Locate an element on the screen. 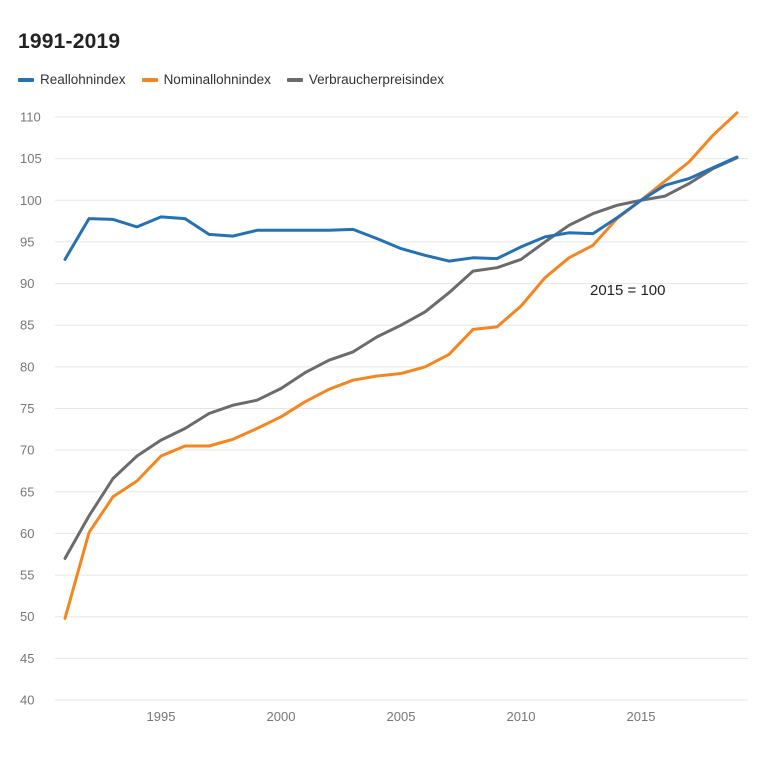 This screenshot has width=769, height=769. base-year-annotation: 2015 = 100 is located at coordinates (628, 290).